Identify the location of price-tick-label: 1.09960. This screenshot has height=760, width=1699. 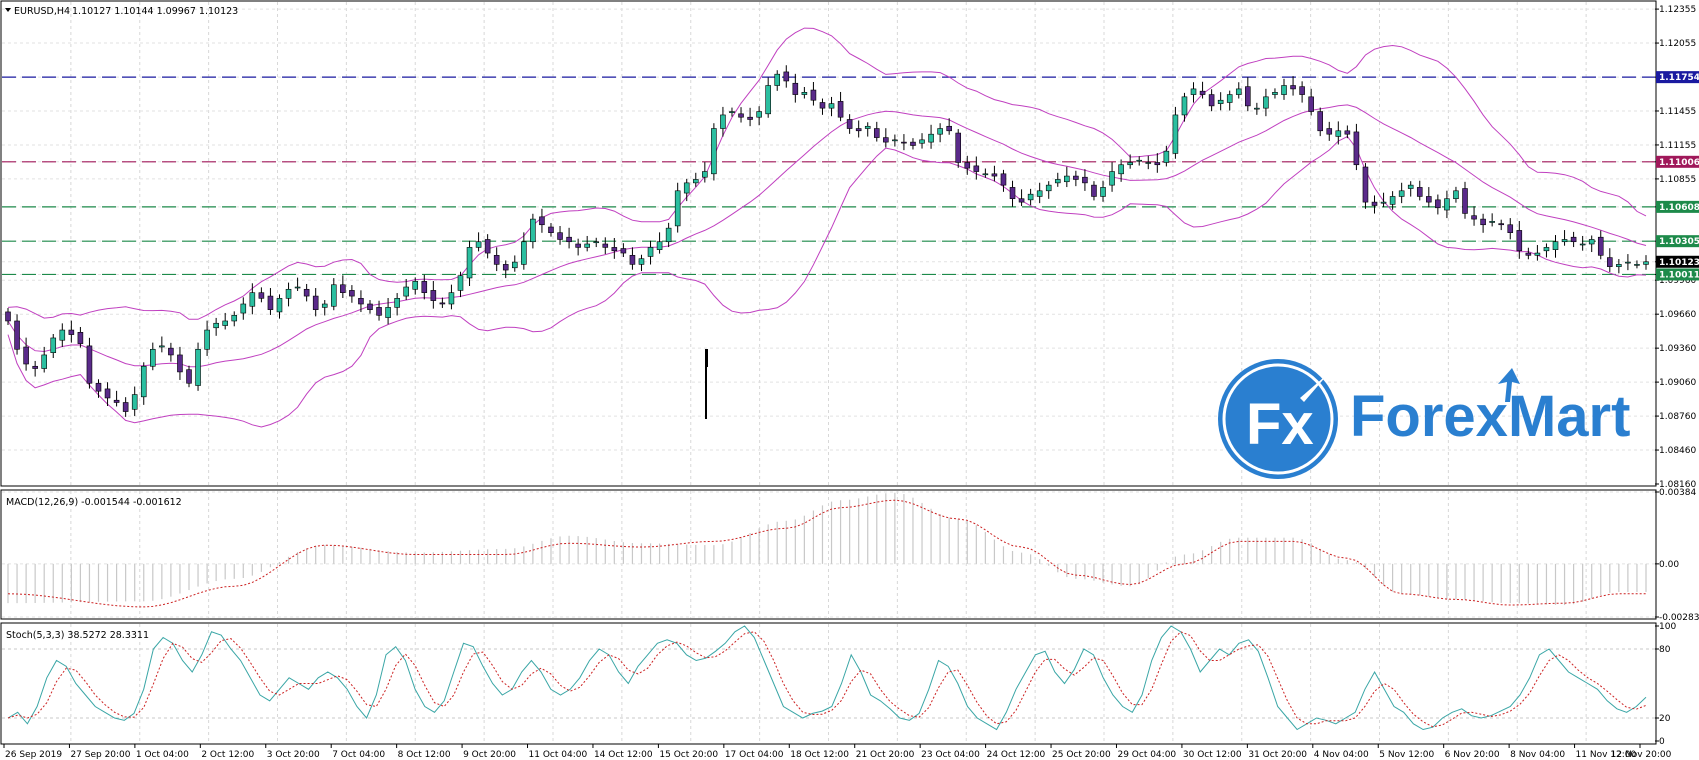
(1677, 281).